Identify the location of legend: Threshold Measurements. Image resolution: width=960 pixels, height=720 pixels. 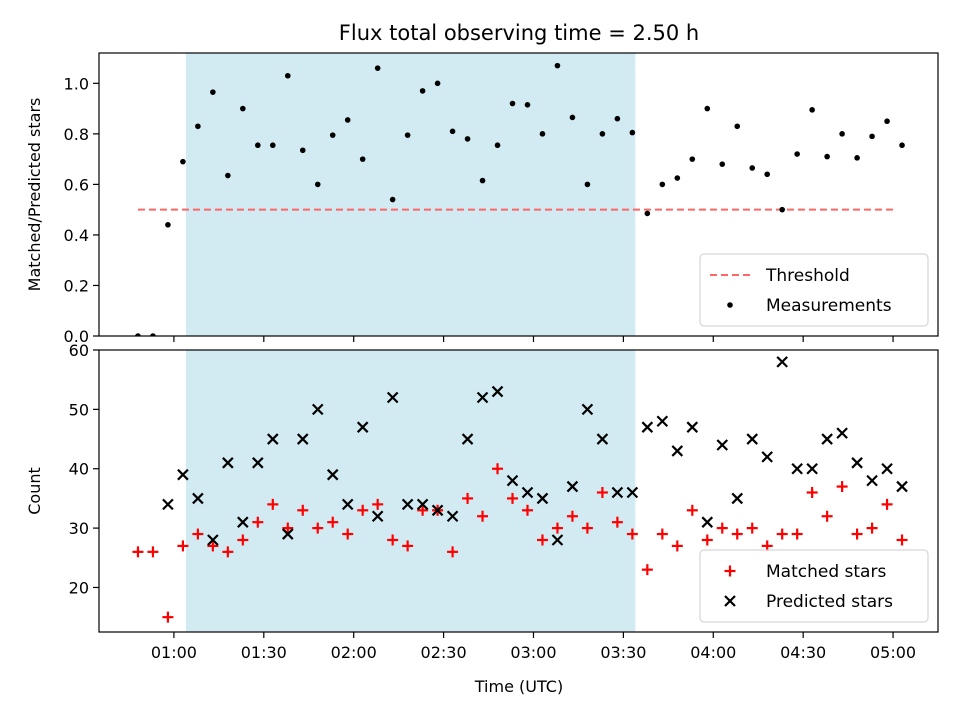
(814, 290).